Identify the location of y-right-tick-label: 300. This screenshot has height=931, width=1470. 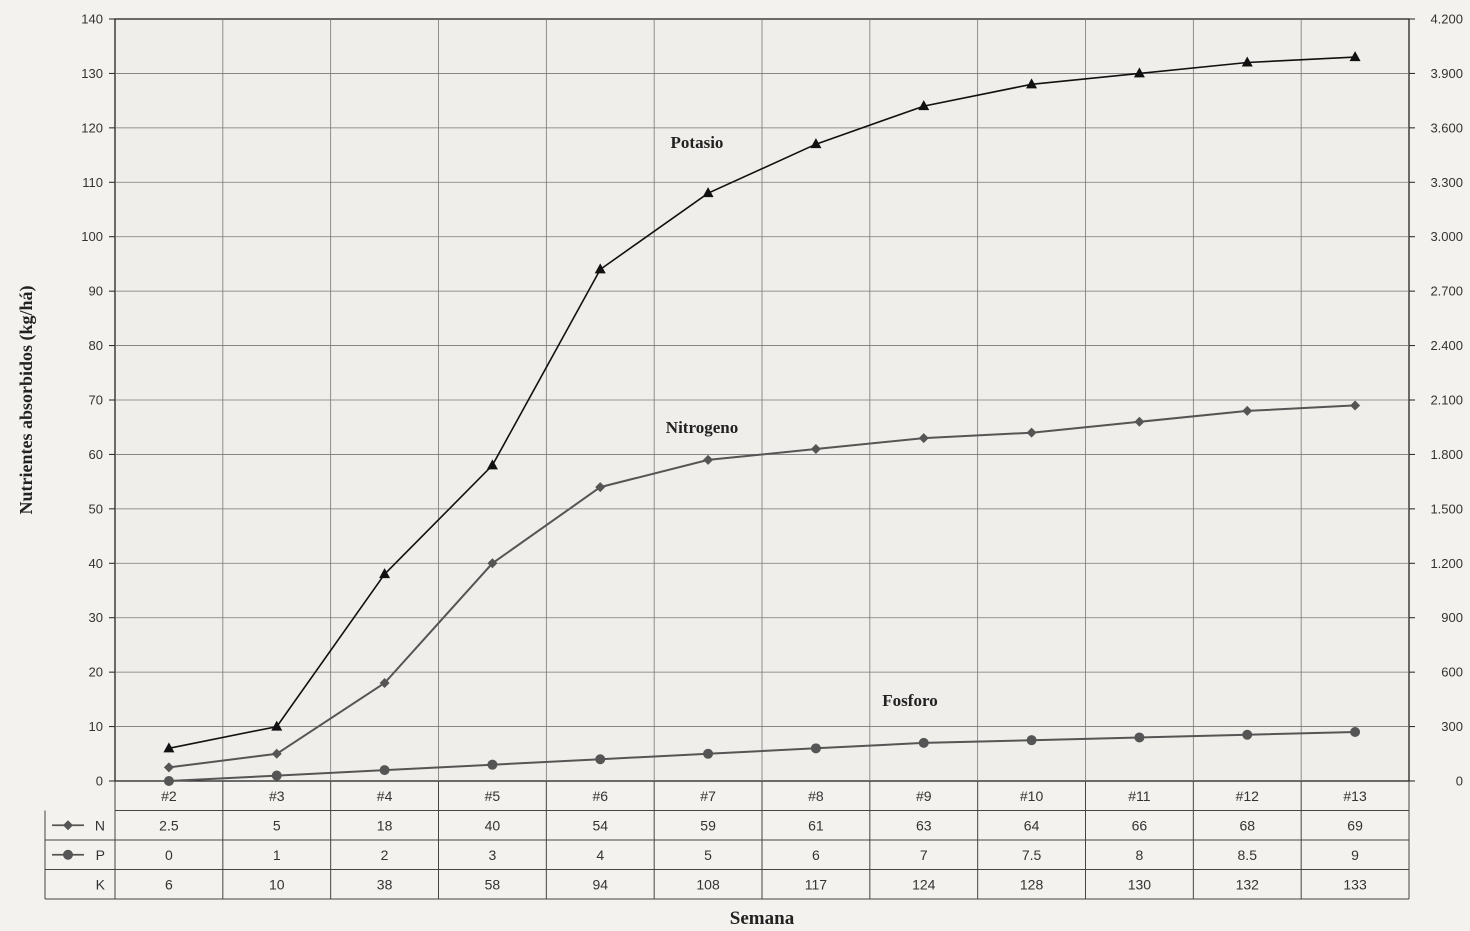
(1452, 726).